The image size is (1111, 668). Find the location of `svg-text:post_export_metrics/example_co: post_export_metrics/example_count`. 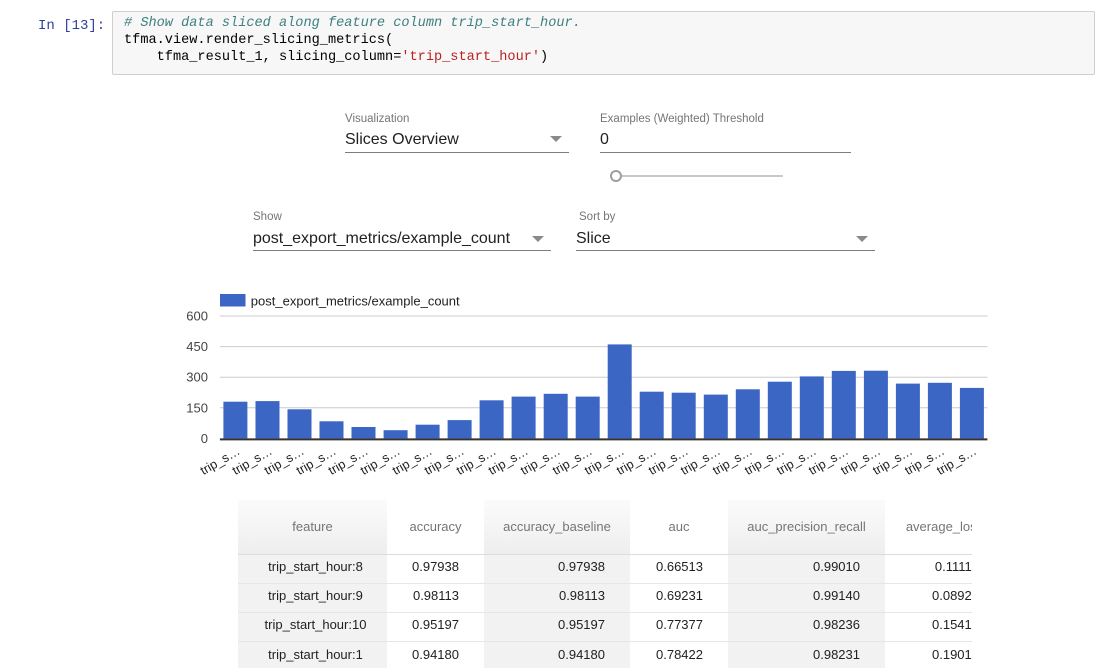

svg-text:post_export_metrics/example_co: post_export_metrics/example_count is located at coordinates (355, 301).